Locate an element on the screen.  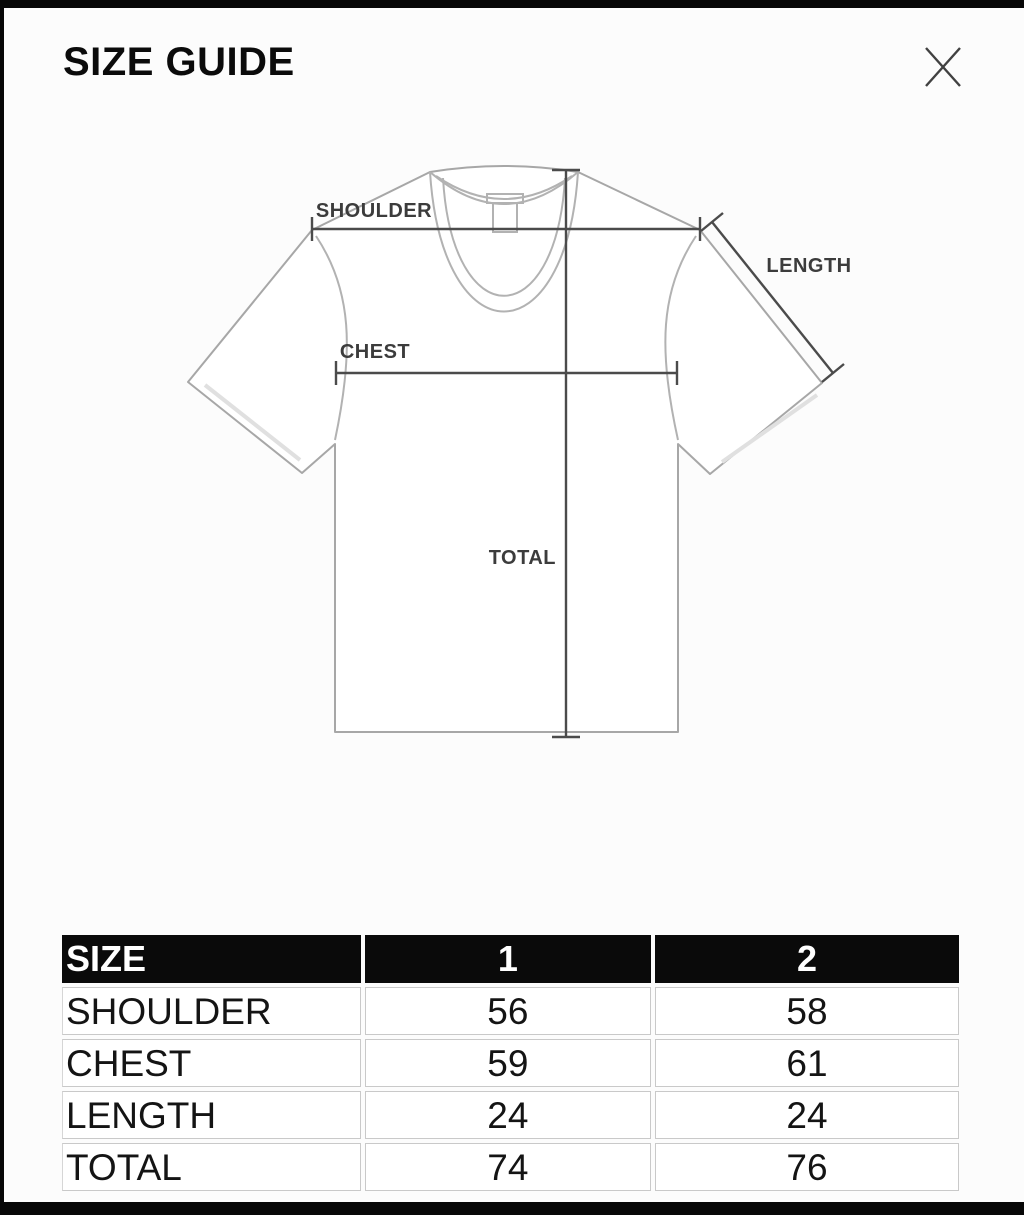
chest-size-1-value: 59 is located at coordinates (507, 1063).